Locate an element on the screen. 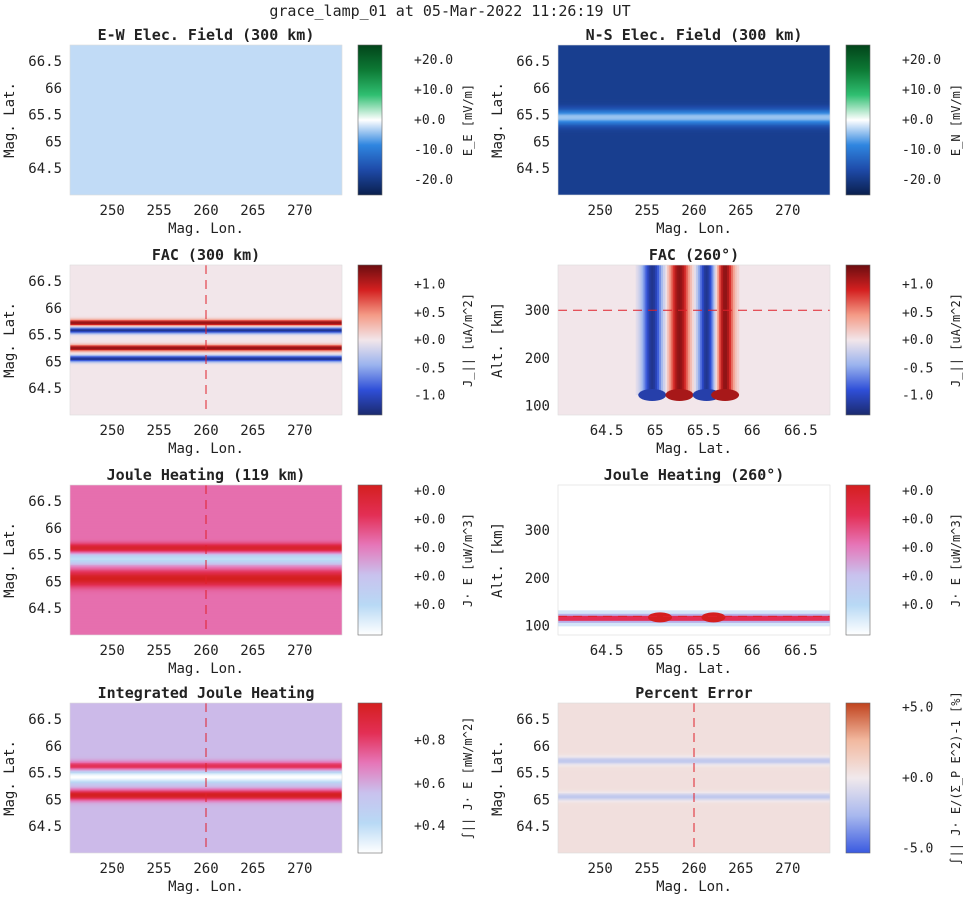  x-tick-label: 255 is located at coordinates (158, 211).